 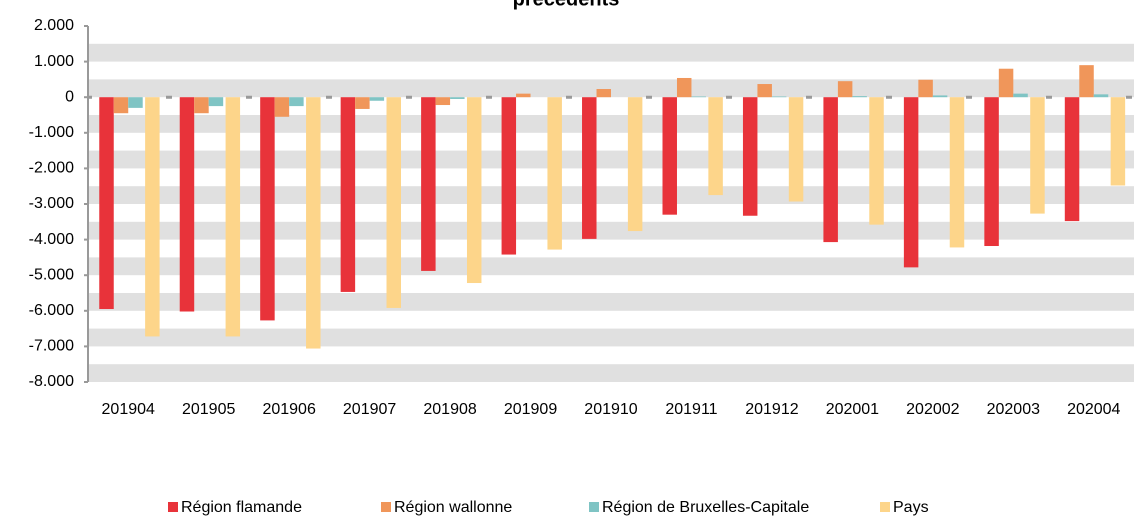 What do you see at coordinates (51, 168) in the screenshot?
I see `y-tick-label: -2.000` at bounding box center [51, 168].